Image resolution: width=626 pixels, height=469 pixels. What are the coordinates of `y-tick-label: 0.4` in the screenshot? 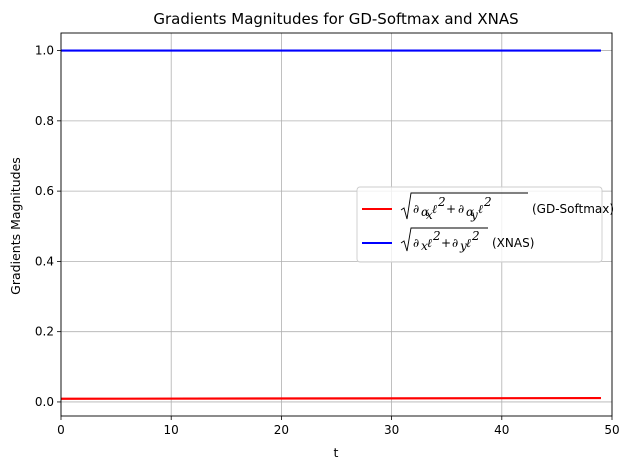 It's located at (44, 261).